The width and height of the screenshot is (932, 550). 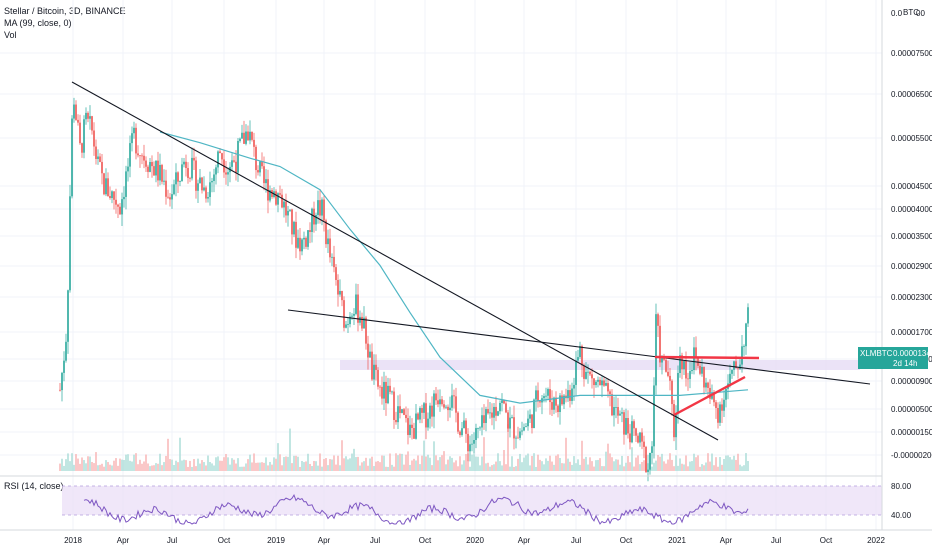 What do you see at coordinates (911, 409) in the screenshot?
I see `price-tick-label: 0.00000500` at bounding box center [911, 409].